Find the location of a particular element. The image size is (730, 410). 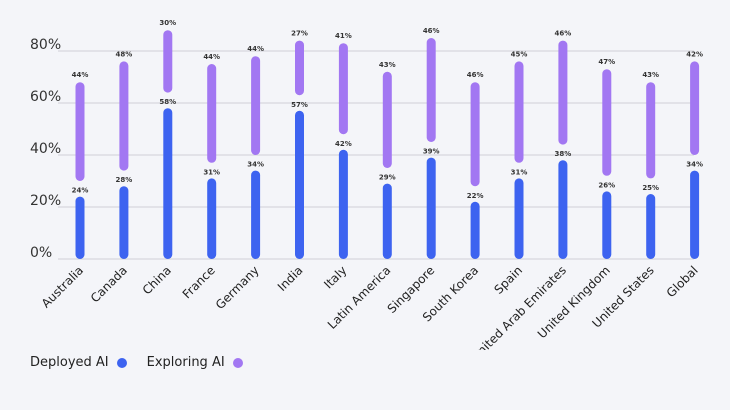

data-label-deployed: 28% is located at coordinates (124, 180).